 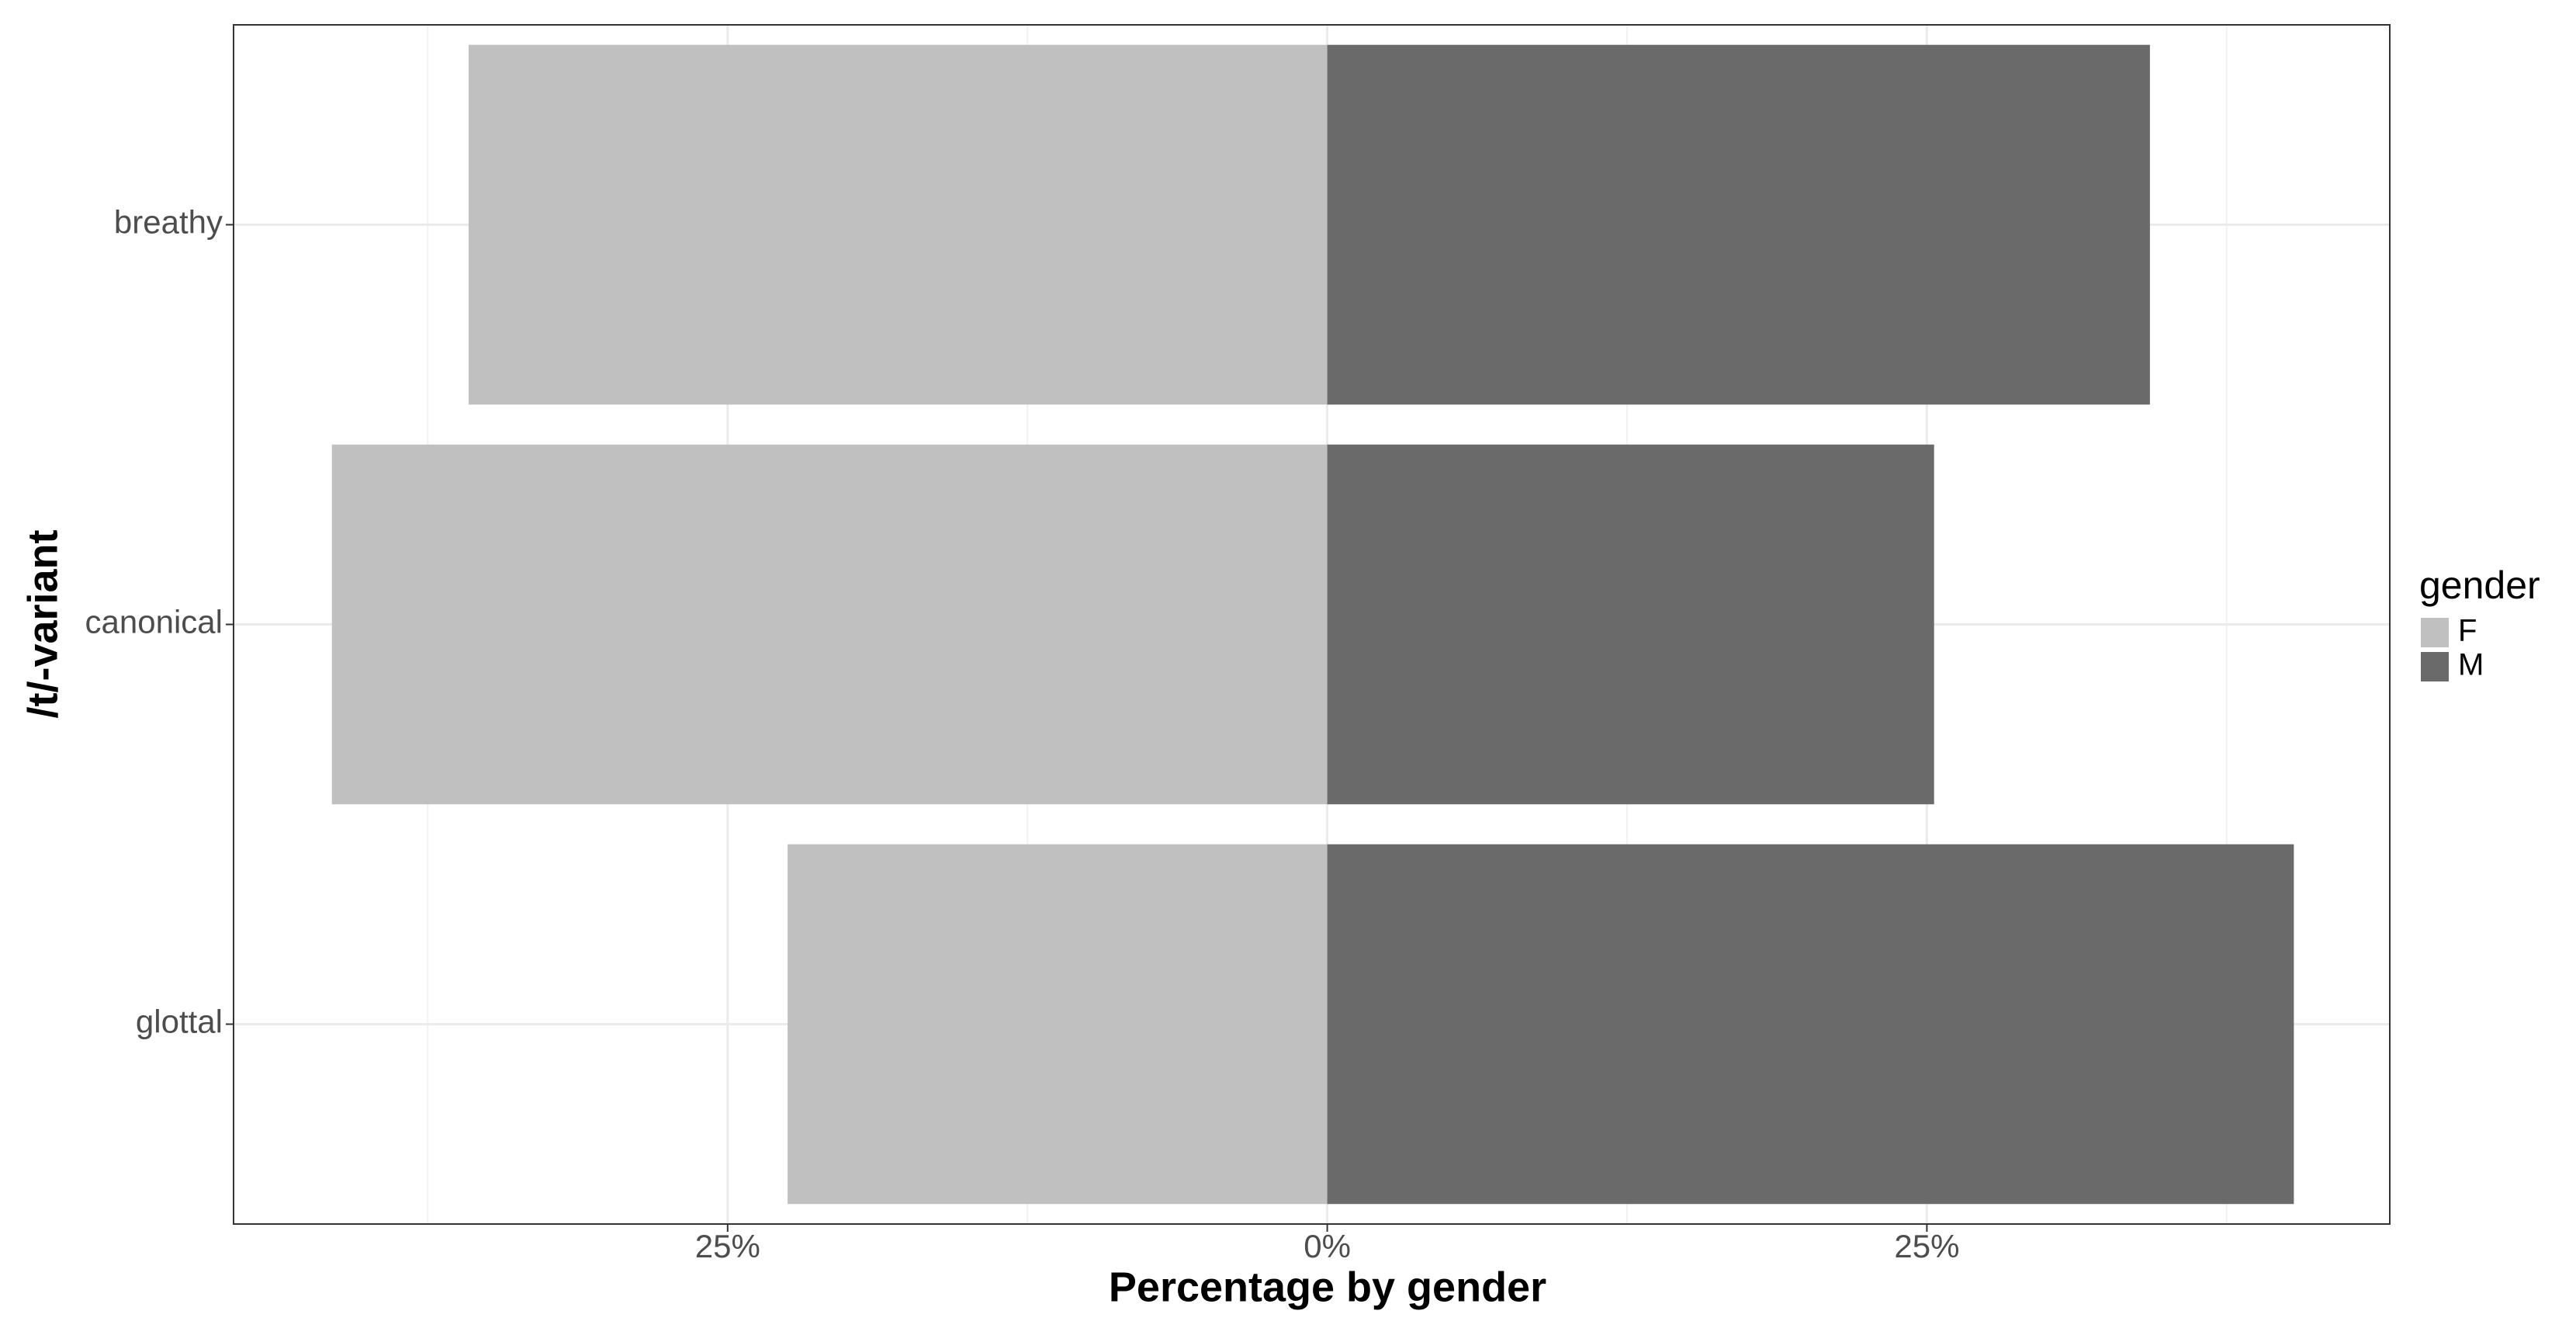 I want to click on y-tick-label: canonical, so click(x=154, y=622).